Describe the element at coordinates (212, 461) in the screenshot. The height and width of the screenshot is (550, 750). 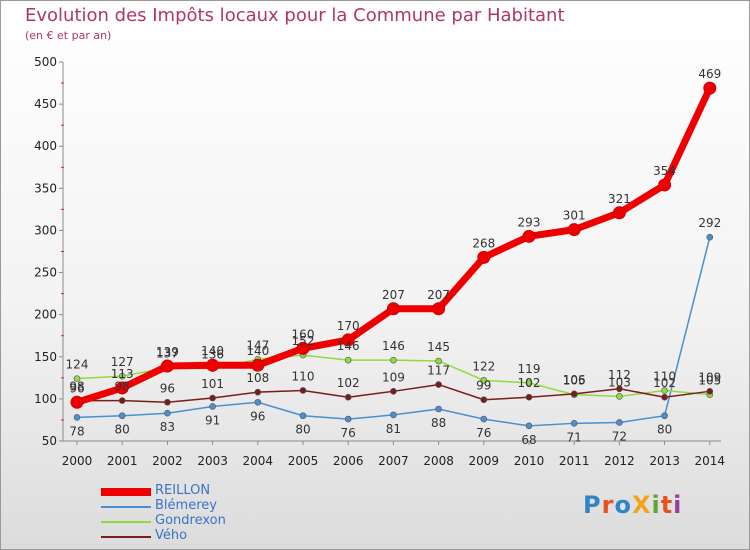
I see `x-tick-label: 2003` at that location.